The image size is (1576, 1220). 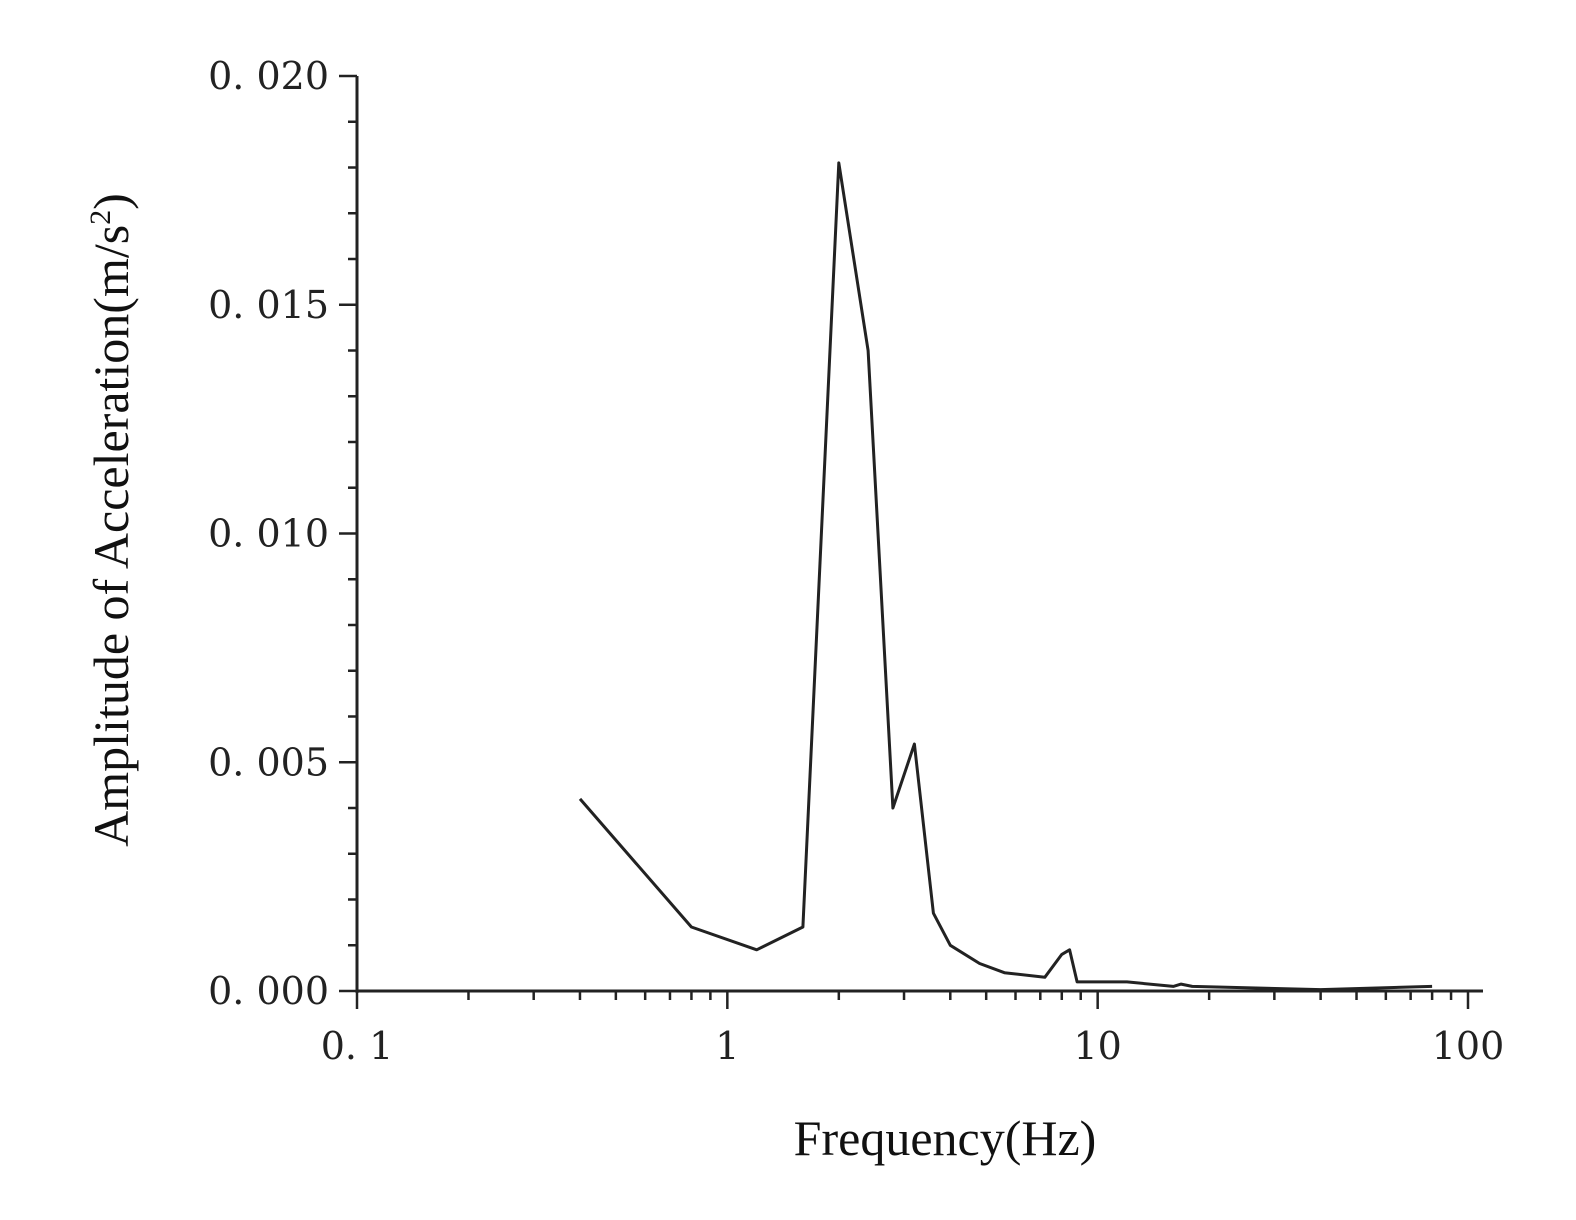 What do you see at coordinates (1468, 1046) in the screenshot?
I see `x-tick-label: 100` at bounding box center [1468, 1046].